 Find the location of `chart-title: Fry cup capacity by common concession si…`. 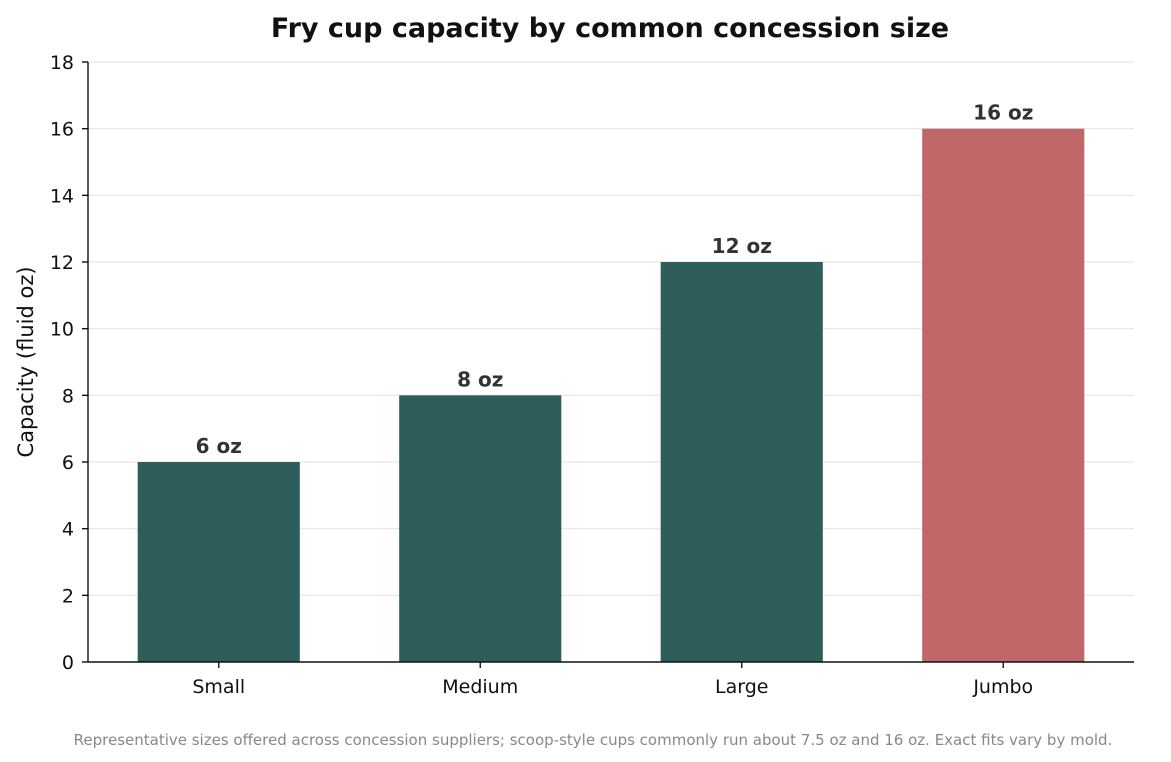

chart-title: Fry cup capacity by common concession si… is located at coordinates (610, 28).